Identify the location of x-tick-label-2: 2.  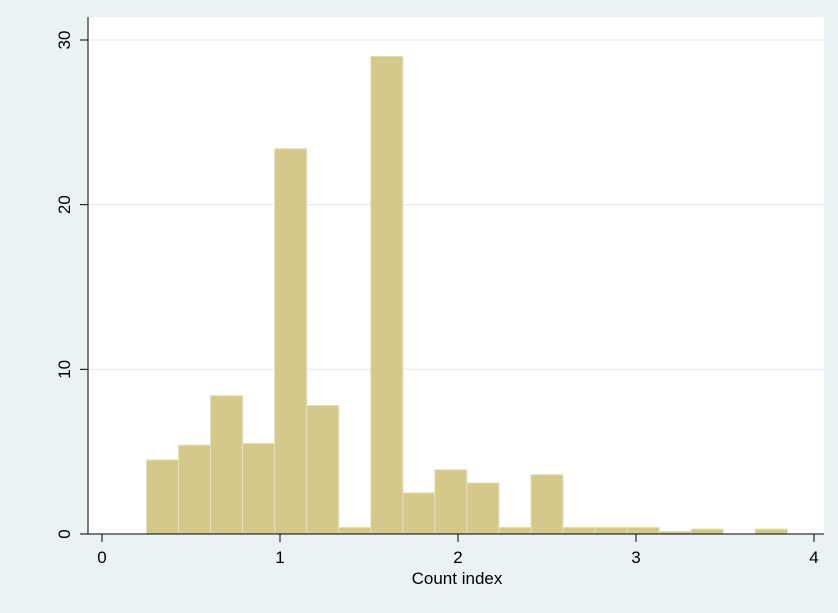
(457, 557).